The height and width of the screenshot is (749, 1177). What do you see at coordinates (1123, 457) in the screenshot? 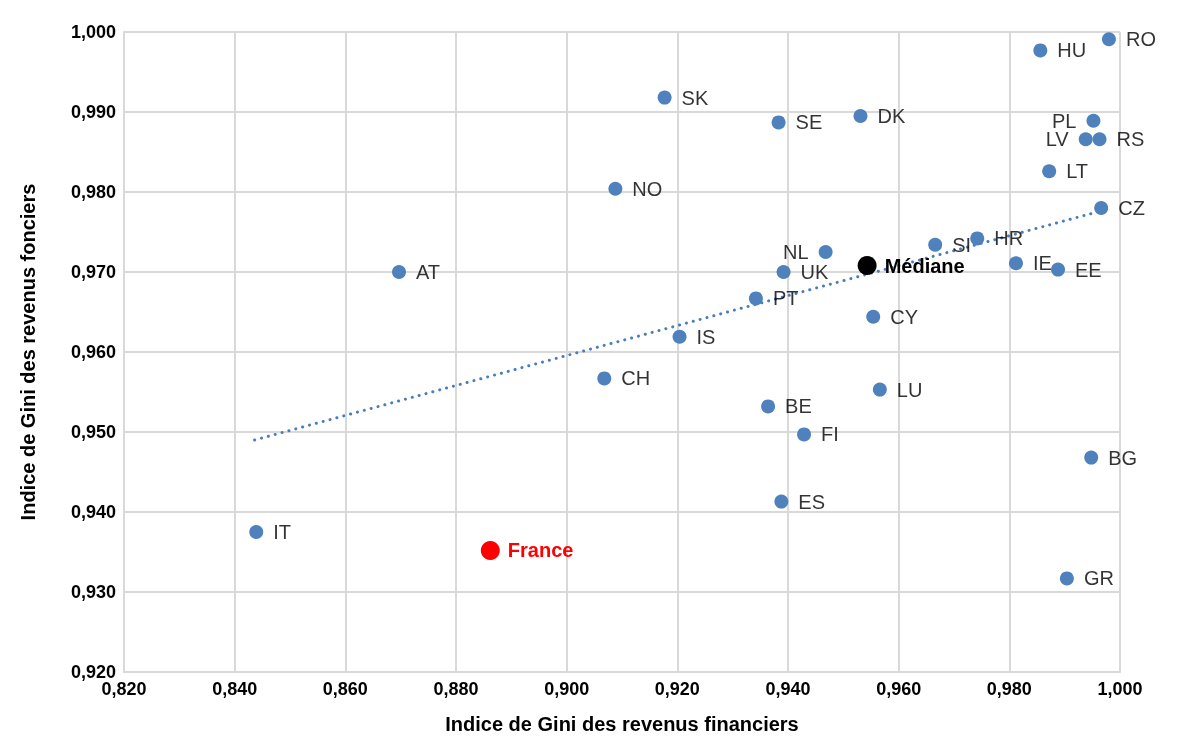
I see `annotation: BG` at bounding box center [1123, 457].